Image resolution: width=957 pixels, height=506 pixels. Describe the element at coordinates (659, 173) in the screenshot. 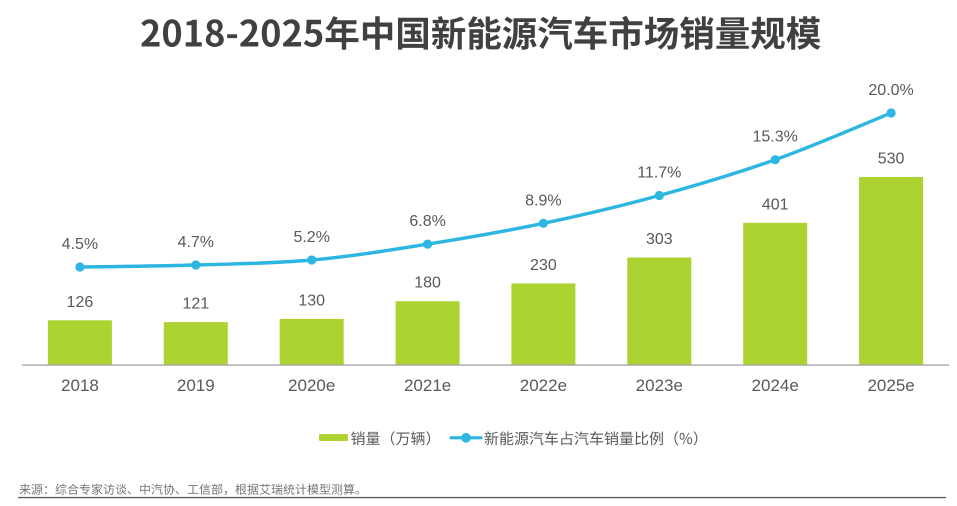

I see `svg-text: 11.7%` at that location.